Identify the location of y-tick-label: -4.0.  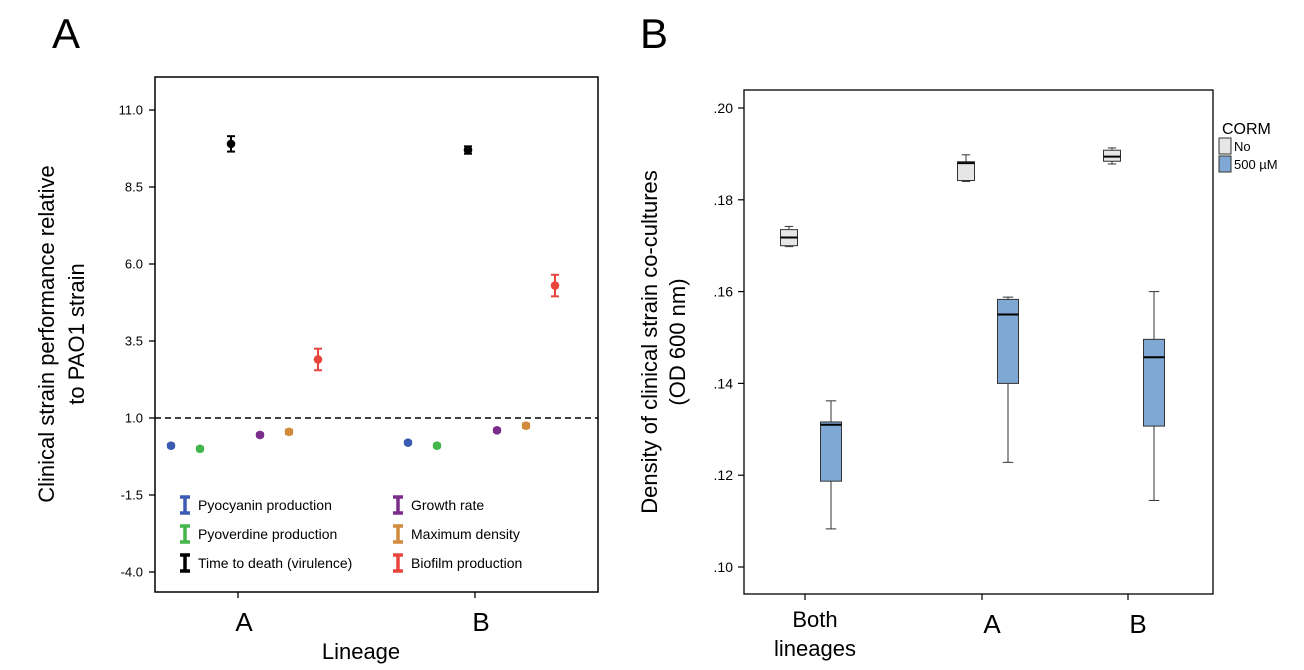
(132, 572).